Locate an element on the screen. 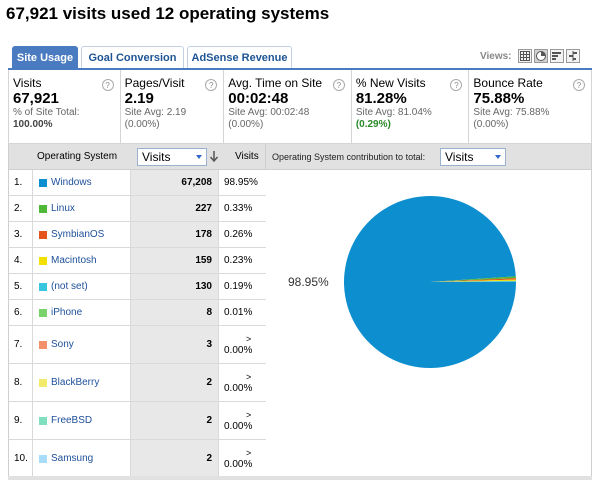 The width and height of the screenshot is (596, 480). os-name: Windows is located at coordinates (71, 182).